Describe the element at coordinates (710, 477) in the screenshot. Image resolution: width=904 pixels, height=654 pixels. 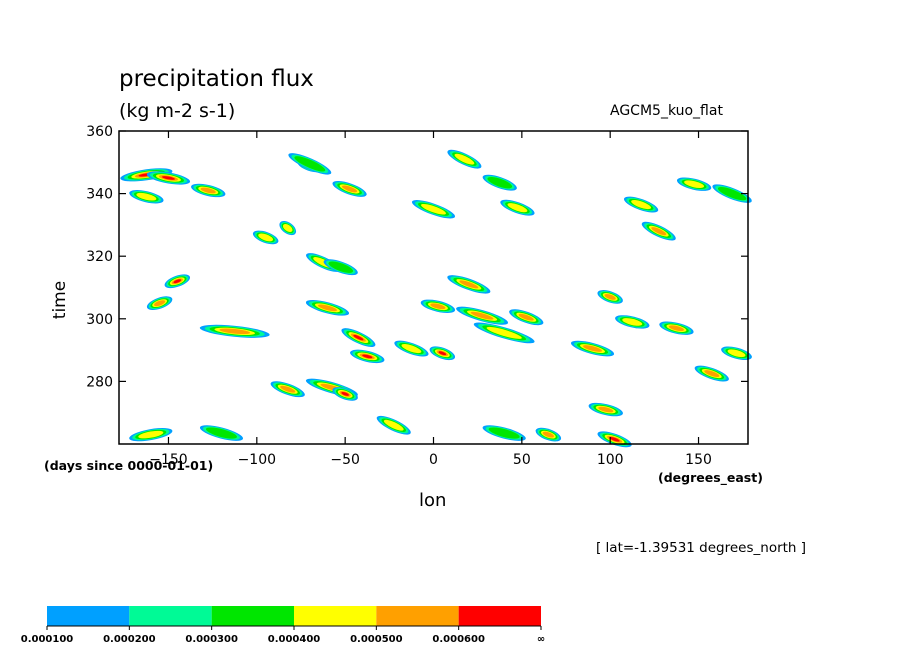
I see `x-axis-units: (degrees_east)` at that location.